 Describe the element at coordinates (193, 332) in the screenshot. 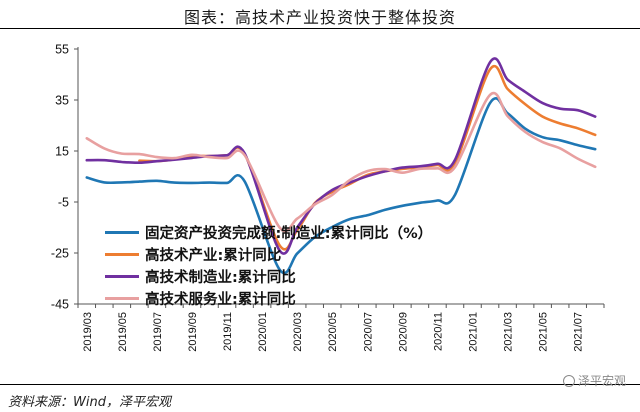

I see `x-tick-label: 2019/09` at that location.